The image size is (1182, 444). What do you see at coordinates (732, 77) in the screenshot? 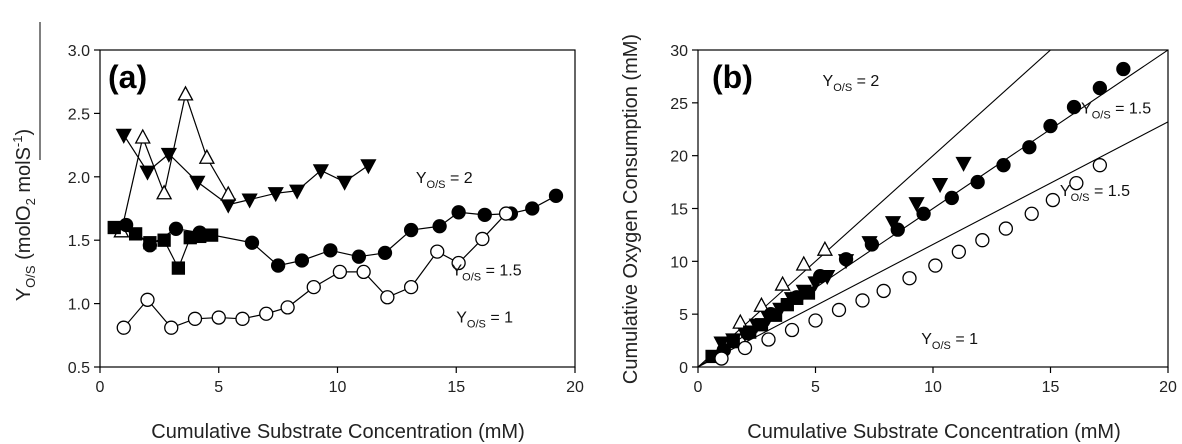
I see `panel-b-label: (b)` at bounding box center [732, 77].